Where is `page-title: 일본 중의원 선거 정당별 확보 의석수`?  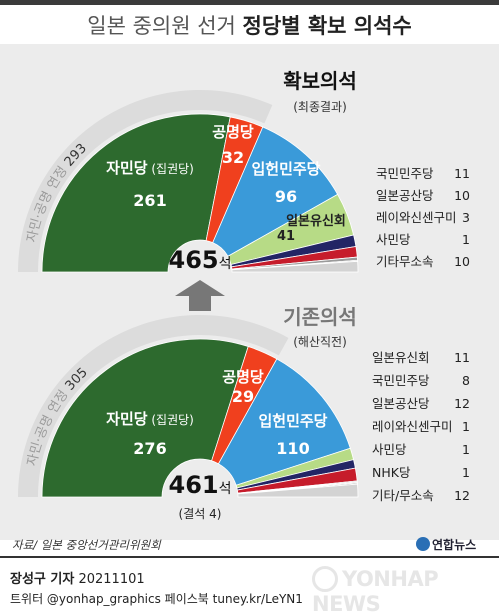 page-title: 일본 중의원 선거 정당별 확보 의석수 is located at coordinates (249, 25).